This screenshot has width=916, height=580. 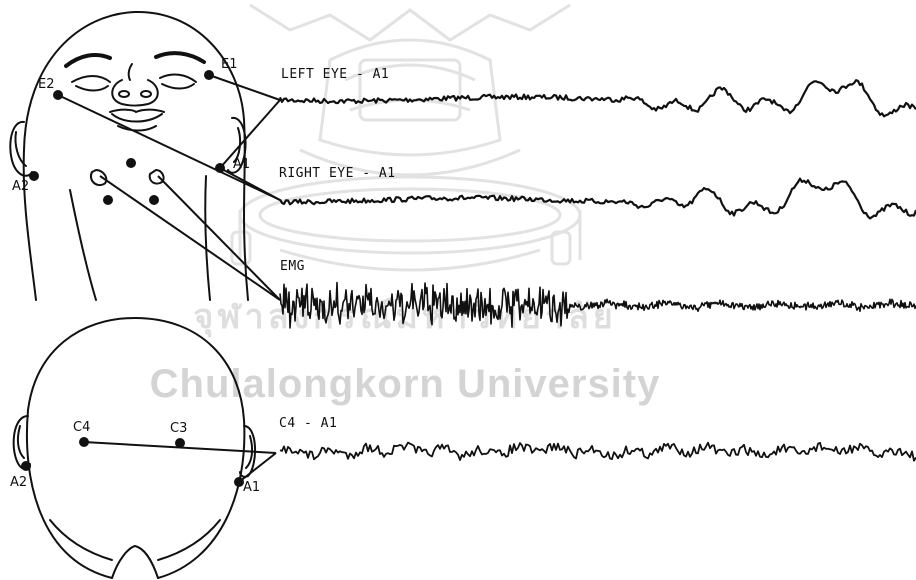 I want to click on electrode-e2-label: E2, so click(x=46, y=84).